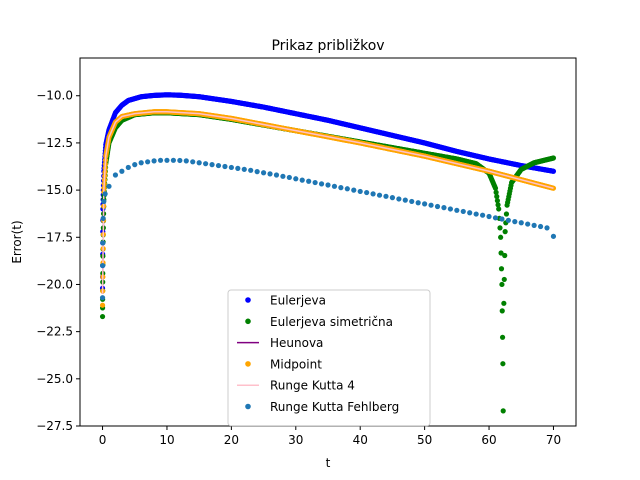  What do you see at coordinates (231, 440) in the screenshot?
I see `x-tick-label: 20` at bounding box center [231, 440].